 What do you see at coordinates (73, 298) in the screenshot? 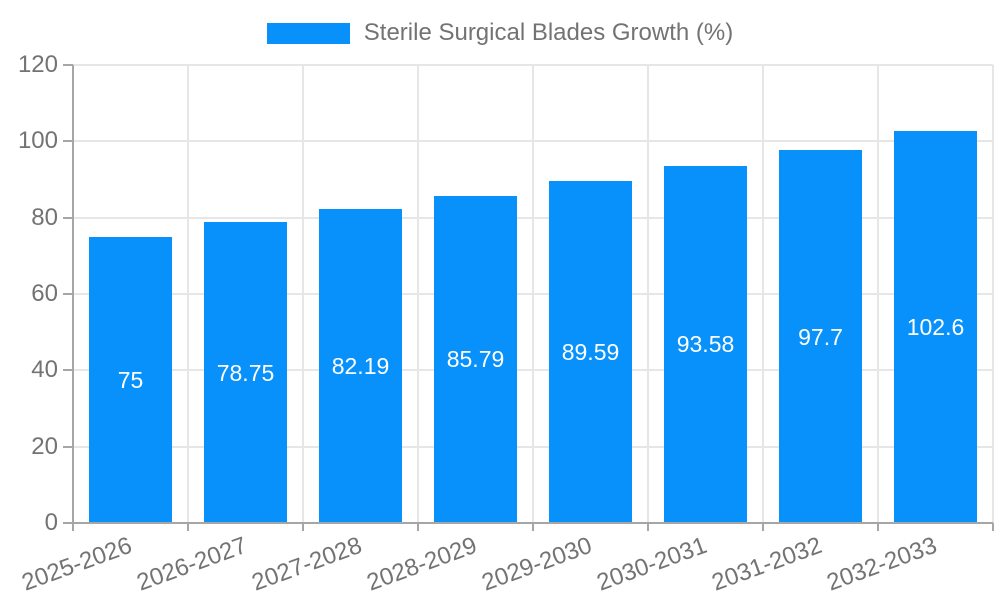
I see `y-axis-line` at bounding box center [73, 298].